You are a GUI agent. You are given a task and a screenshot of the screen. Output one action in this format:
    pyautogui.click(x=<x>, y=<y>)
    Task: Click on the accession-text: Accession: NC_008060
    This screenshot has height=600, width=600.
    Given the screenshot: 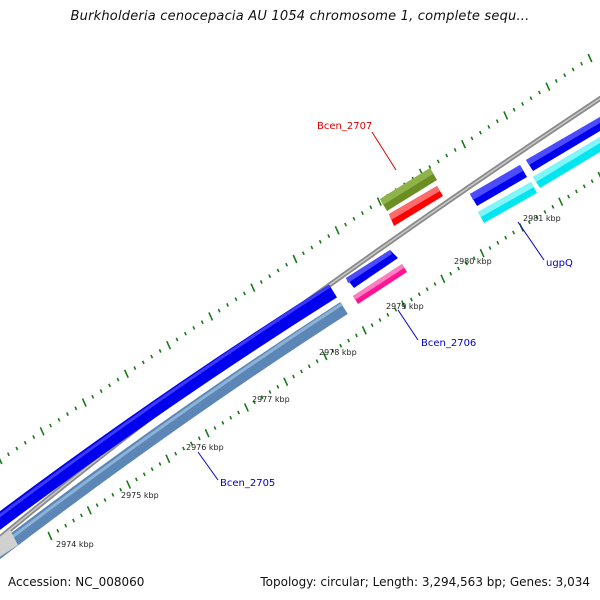 What is the action you would take?
    pyautogui.click(x=76, y=582)
    